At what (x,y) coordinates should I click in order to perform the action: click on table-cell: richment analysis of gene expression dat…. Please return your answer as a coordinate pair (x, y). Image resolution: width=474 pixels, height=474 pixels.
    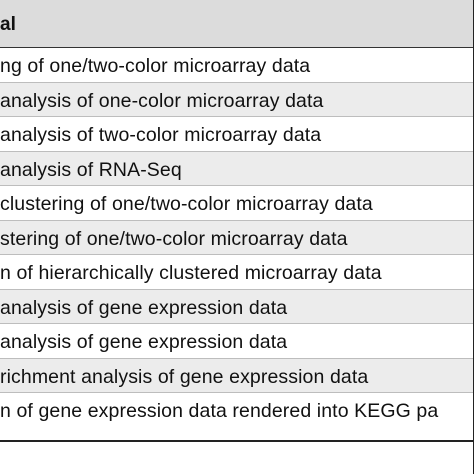
    Looking at the image, I should click on (184, 376).